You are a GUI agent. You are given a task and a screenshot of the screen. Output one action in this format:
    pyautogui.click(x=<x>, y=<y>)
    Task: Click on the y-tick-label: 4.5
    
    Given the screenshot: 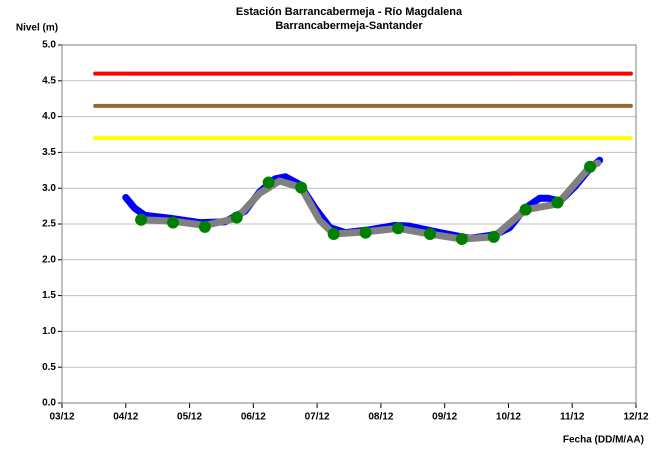 What is the action you would take?
    pyautogui.click(x=49, y=80)
    